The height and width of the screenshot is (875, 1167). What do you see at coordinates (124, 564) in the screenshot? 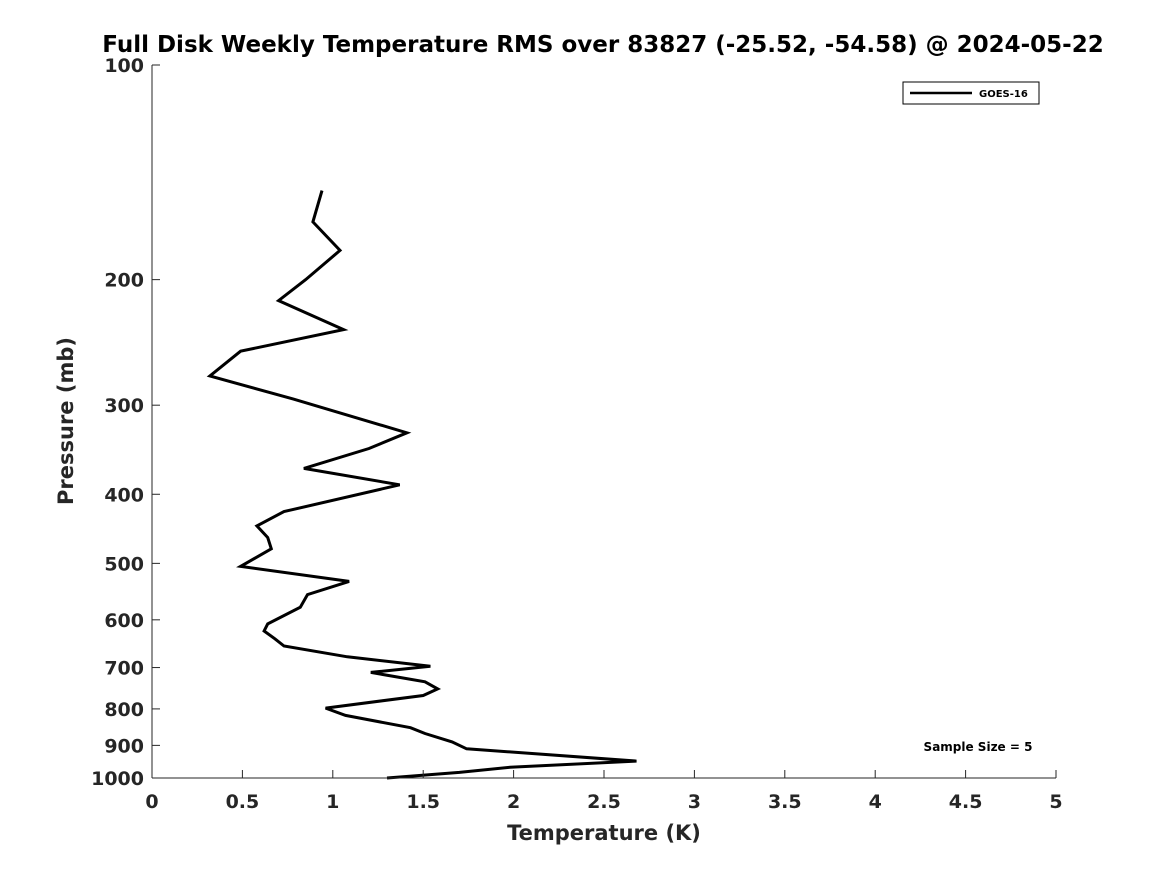
I see `y-tick-label: 500` at bounding box center [124, 564].